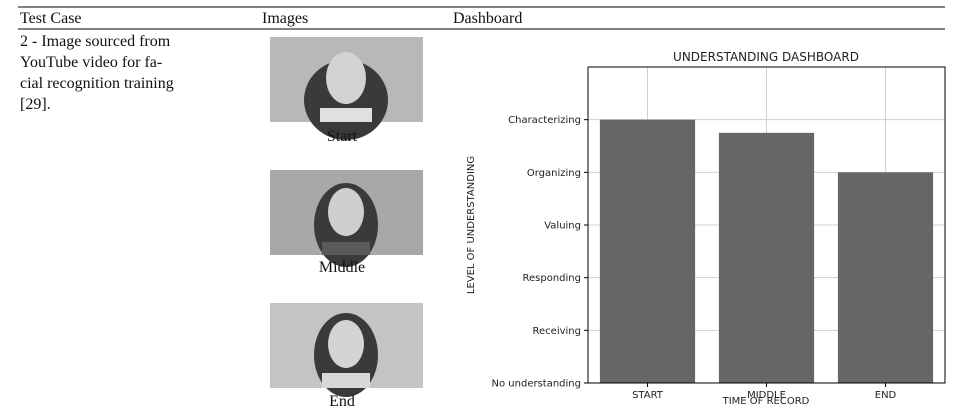 This screenshot has height=410, width=957. What do you see at coordinates (285, 18) in the screenshot?
I see `header-cell: Images` at bounding box center [285, 18].